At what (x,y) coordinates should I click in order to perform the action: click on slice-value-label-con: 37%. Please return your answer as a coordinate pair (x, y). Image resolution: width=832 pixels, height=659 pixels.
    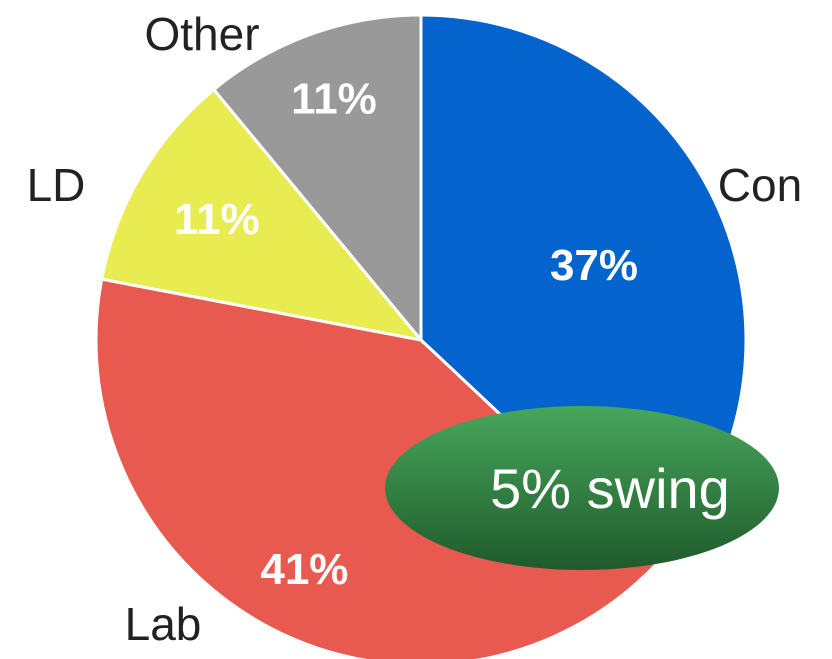
    Looking at the image, I should click on (594, 265).